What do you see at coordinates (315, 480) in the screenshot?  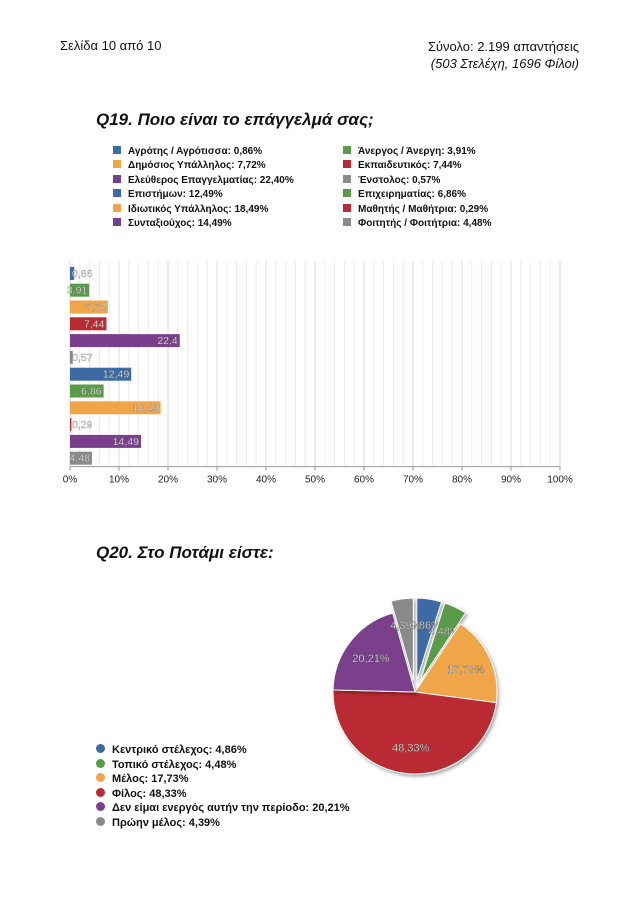 I see `x-tick-label: 50%` at bounding box center [315, 480].